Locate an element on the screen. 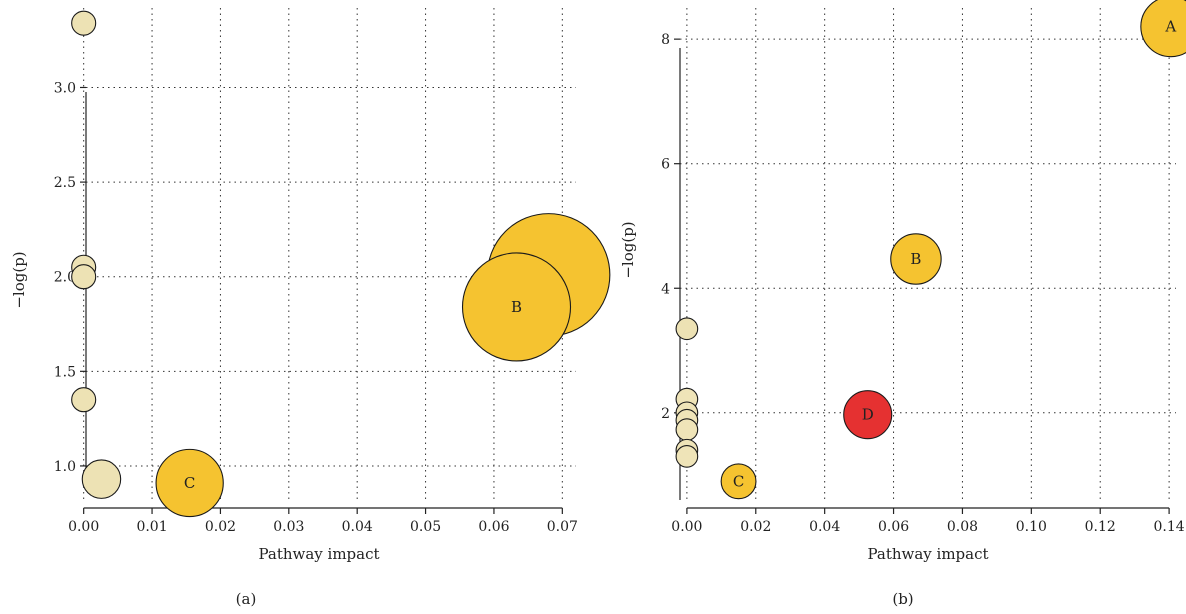 This screenshot has width=1186, height=614. x-tick-label: 0.05 is located at coordinates (425, 527).